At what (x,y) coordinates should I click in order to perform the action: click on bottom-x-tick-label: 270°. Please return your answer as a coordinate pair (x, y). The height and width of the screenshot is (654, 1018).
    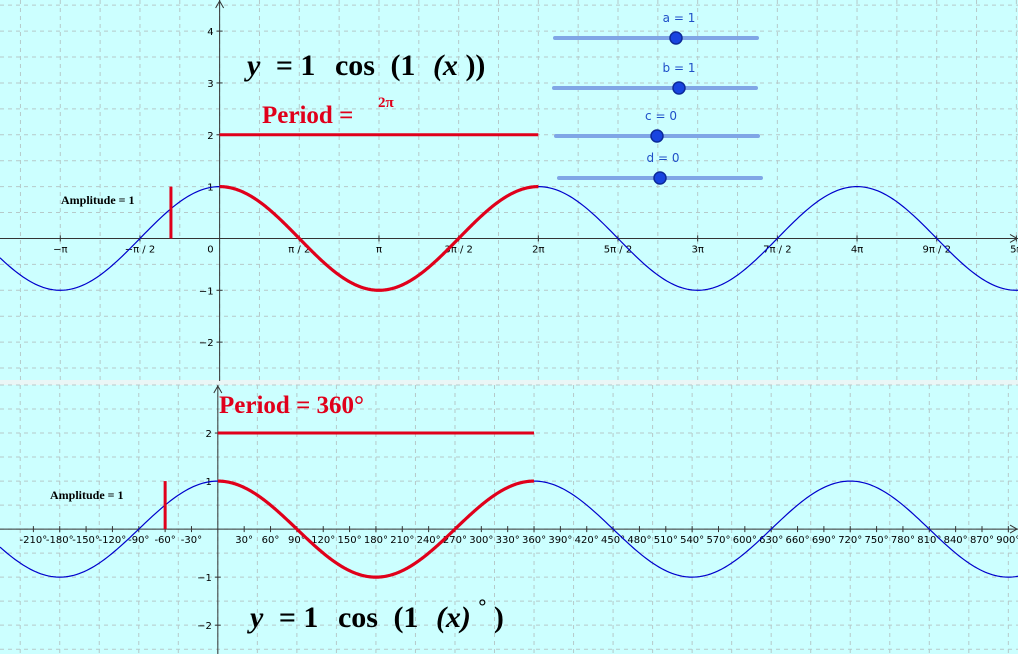
    Looking at the image, I should click on (455, 540).